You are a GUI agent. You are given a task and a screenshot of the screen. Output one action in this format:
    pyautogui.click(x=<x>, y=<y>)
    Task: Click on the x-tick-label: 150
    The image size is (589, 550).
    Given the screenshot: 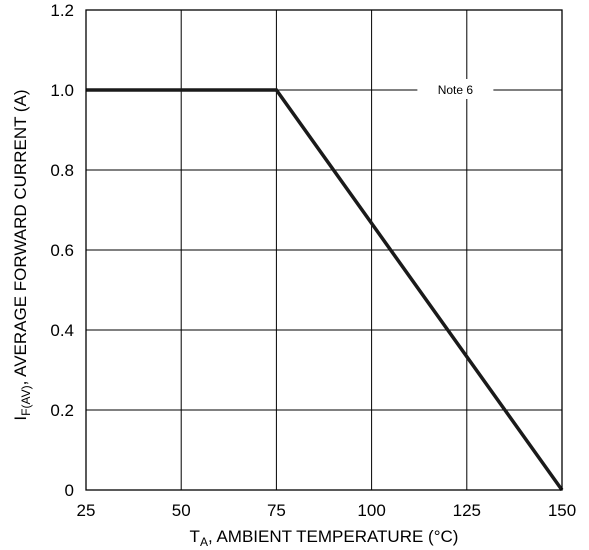 What is the action you would take?
    pyautogui.click(x=562, y=510)
    